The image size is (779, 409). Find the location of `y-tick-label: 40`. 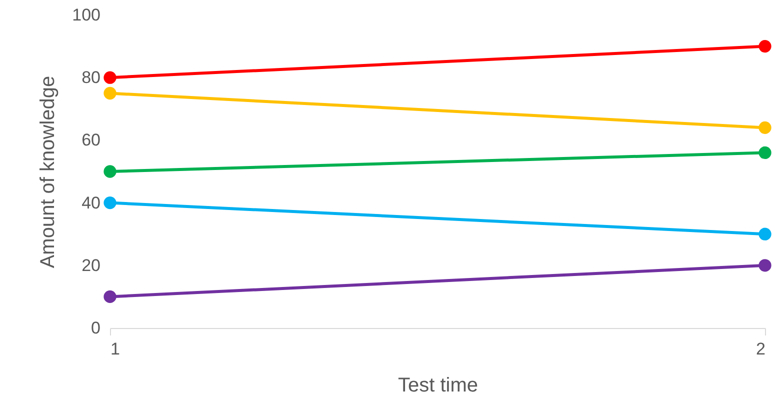

y-tick-label: 40 is located at coordinates (91, 202).